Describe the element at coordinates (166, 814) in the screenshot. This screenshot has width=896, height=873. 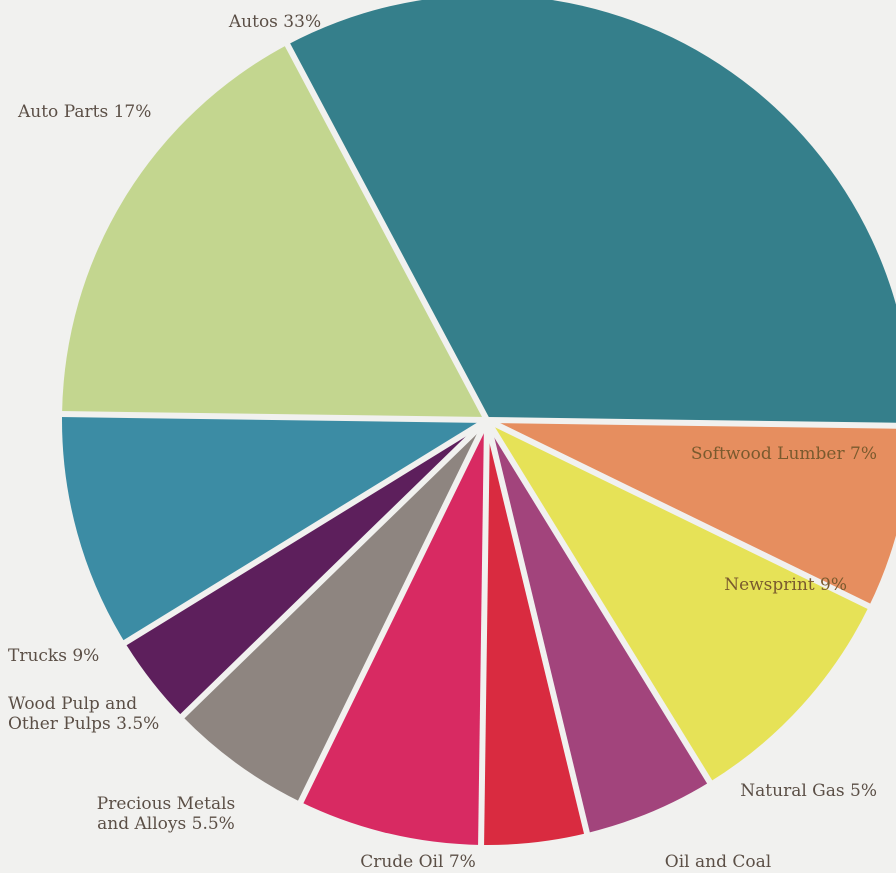
I see `slice-label-6: Precious Metals and Alloys 5.5%` at that location.